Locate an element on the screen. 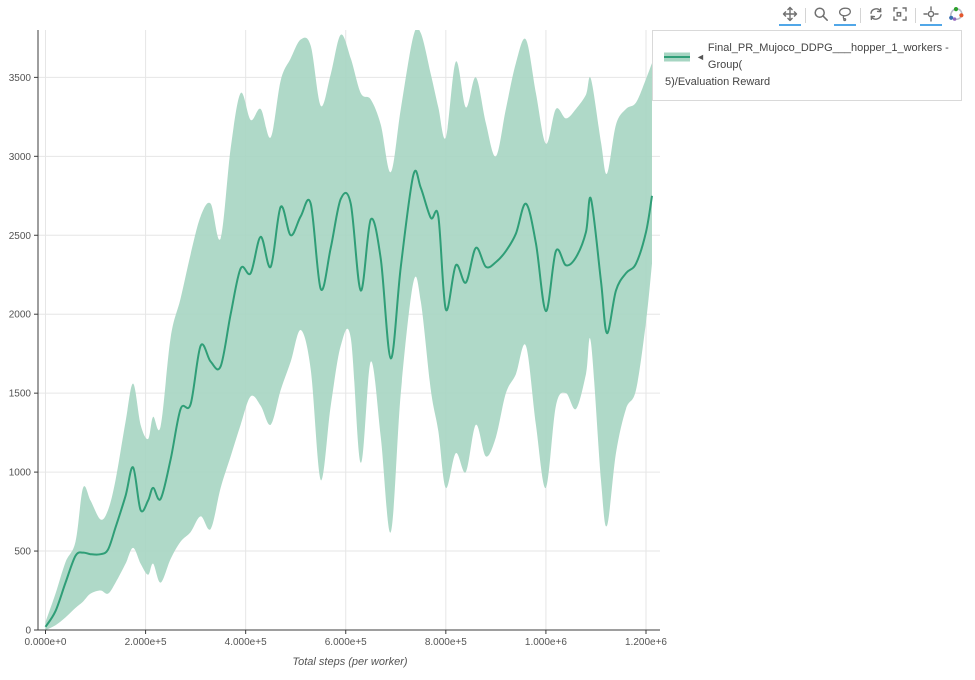  plotly-logo-button is located at coordinates (956, 15).